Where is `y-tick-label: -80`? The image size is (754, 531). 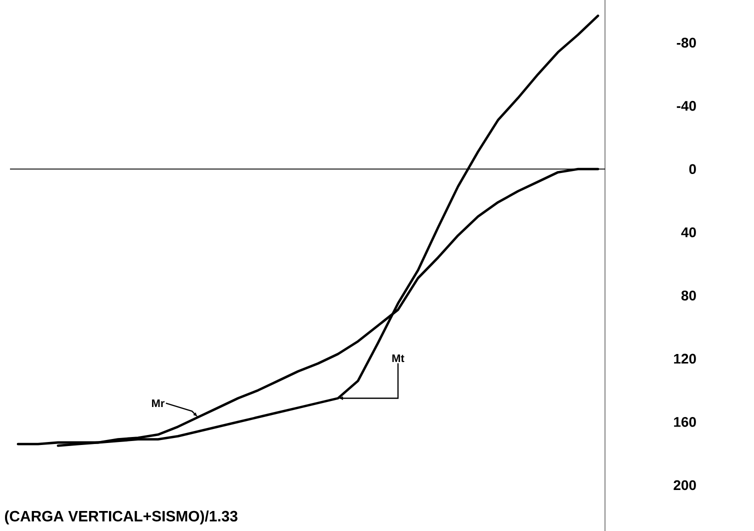 y-tick-label: -80 is located at coordinates (686, 43).